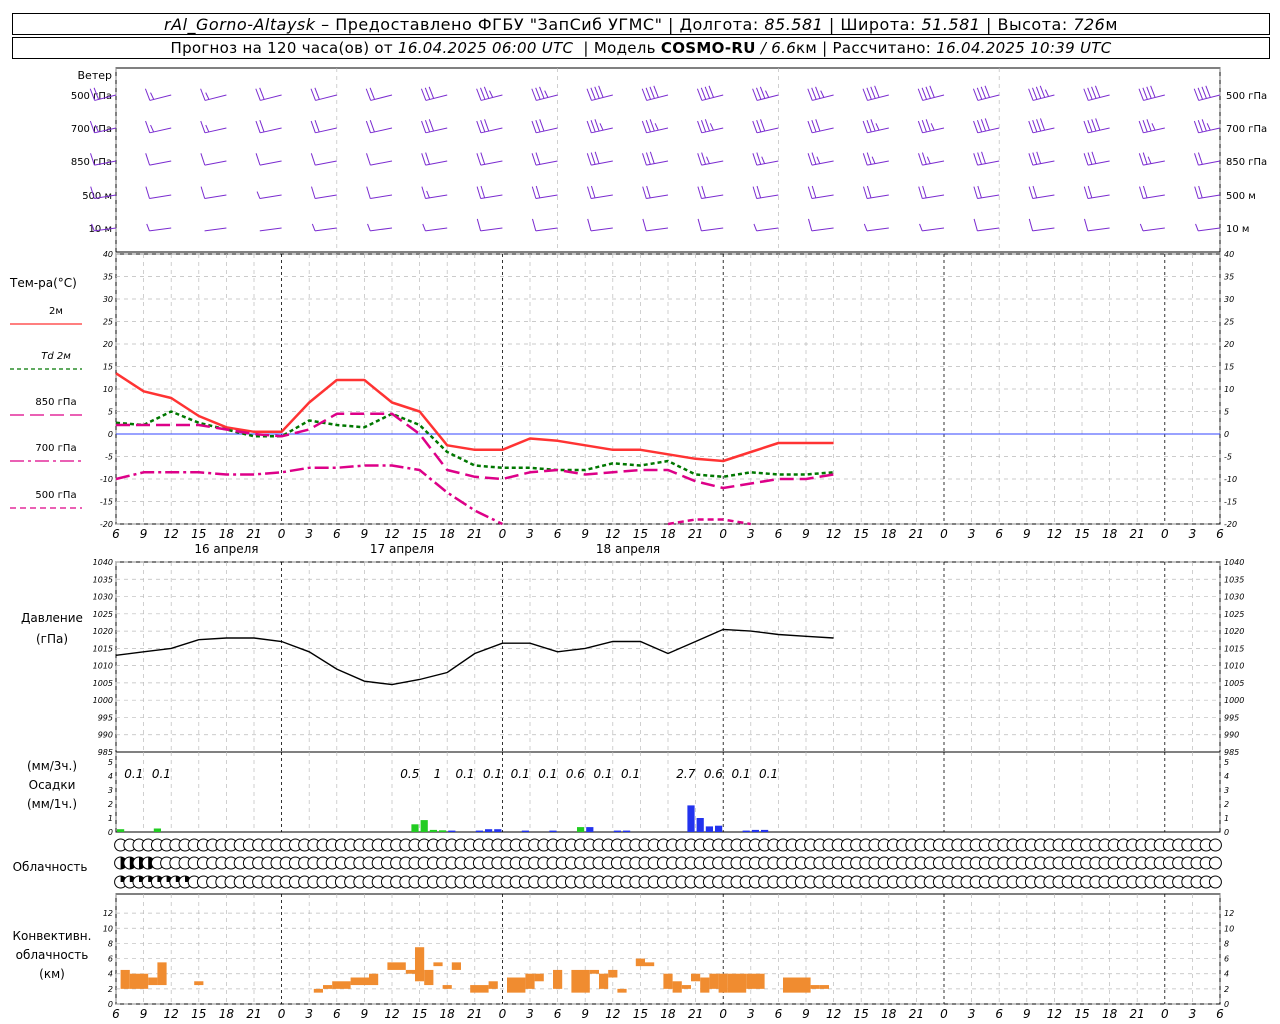 Image resolution: width=1280 pixels, height=1024 pixels. I want to click on cloud-axis-label: Облачность, so click(50, 867).